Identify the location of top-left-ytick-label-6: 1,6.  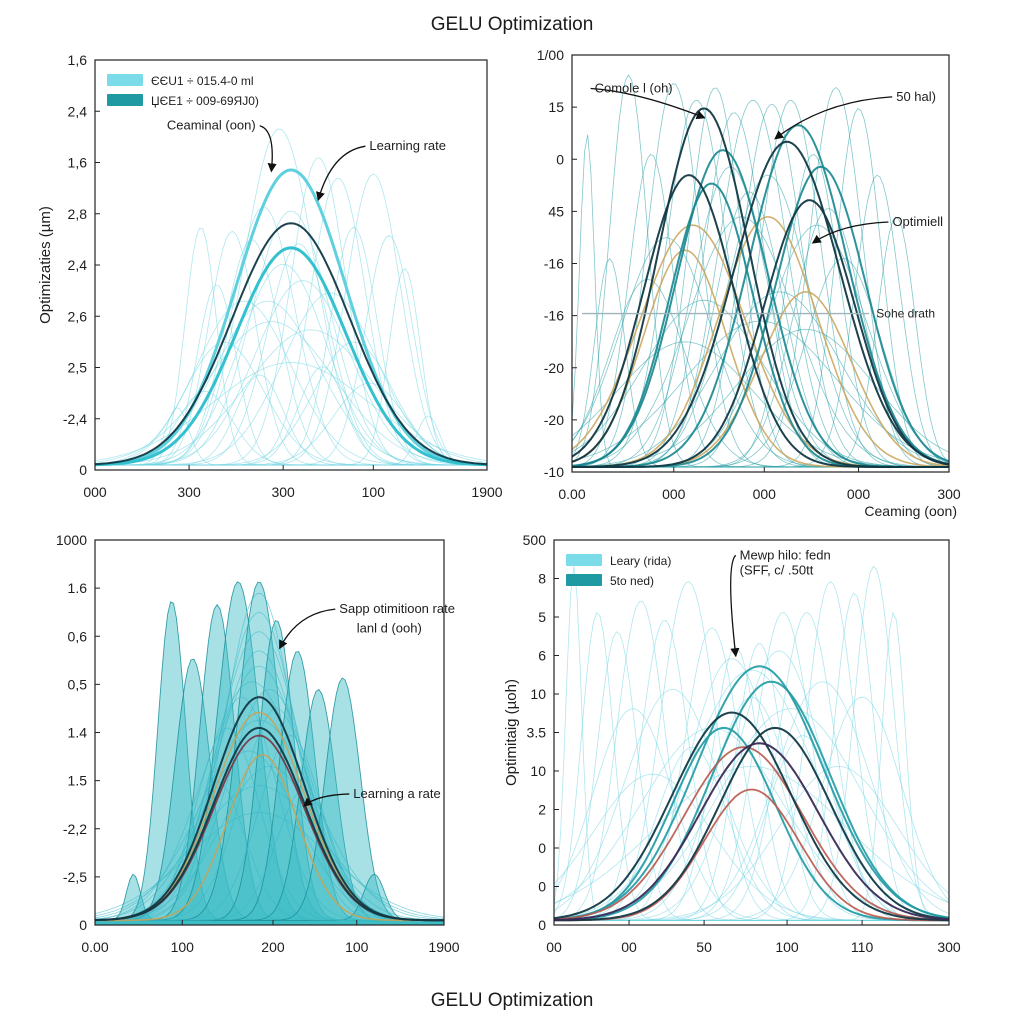
(78, 163).